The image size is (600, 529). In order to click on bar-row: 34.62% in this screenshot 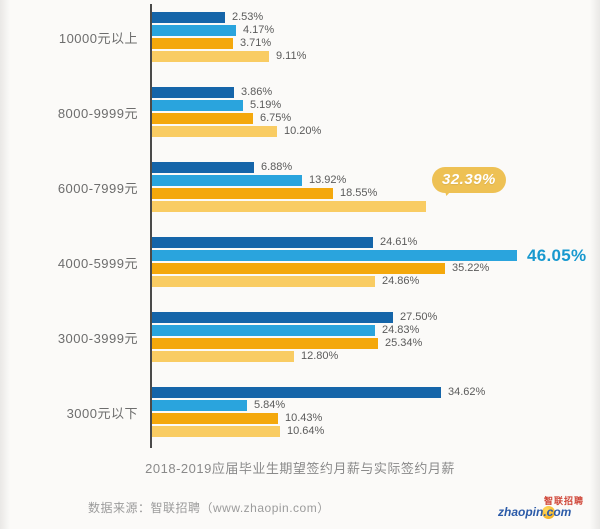, I will do `click(376, 391)`.